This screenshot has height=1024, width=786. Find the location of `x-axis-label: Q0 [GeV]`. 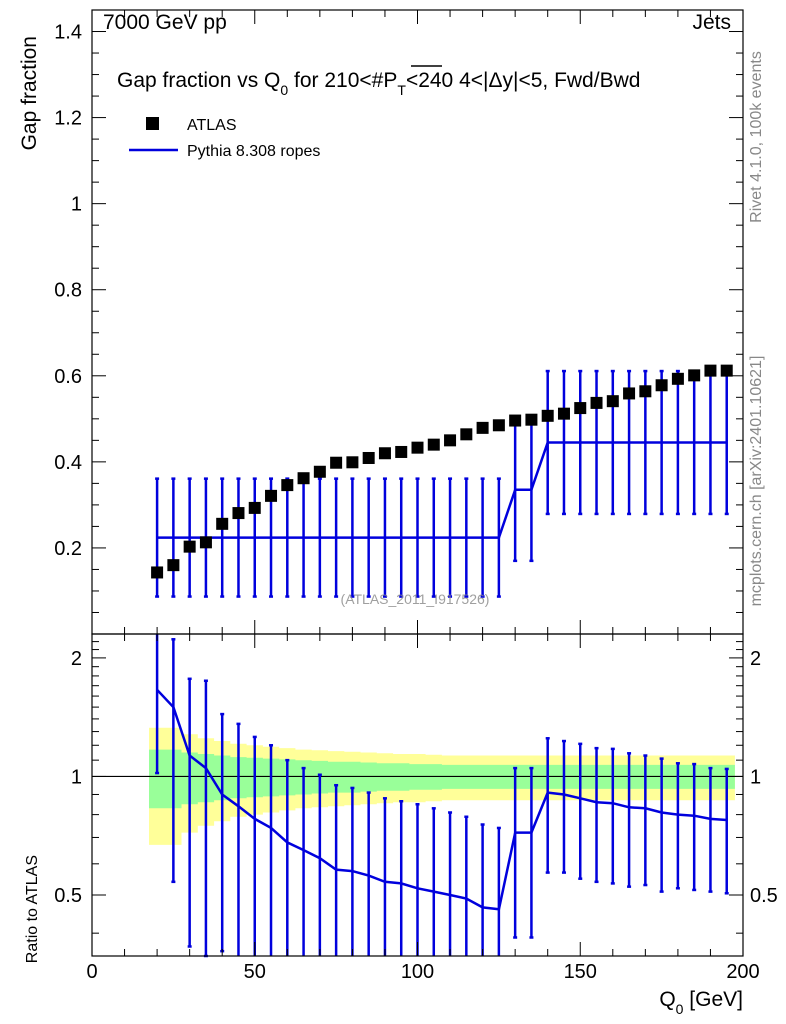

x-axis-label: Q0 [GeV] is located at coordinates (701, 1002).